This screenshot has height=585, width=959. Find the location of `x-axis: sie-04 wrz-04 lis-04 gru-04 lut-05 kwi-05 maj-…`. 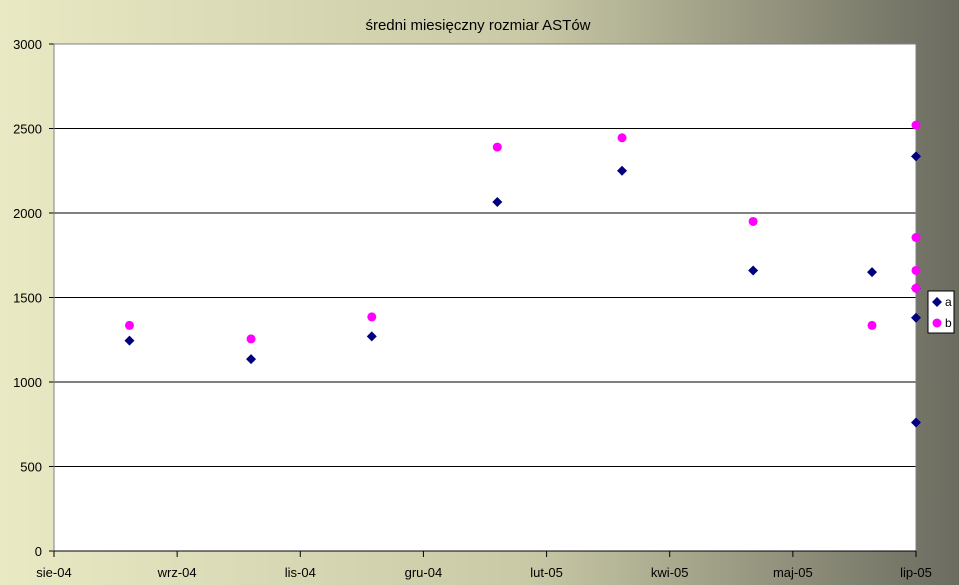

x-axis: sie-04 wrz-04 lis-04 gru-04 lut-05 kwi-05 maj-… is located at coordinates (484, 565).